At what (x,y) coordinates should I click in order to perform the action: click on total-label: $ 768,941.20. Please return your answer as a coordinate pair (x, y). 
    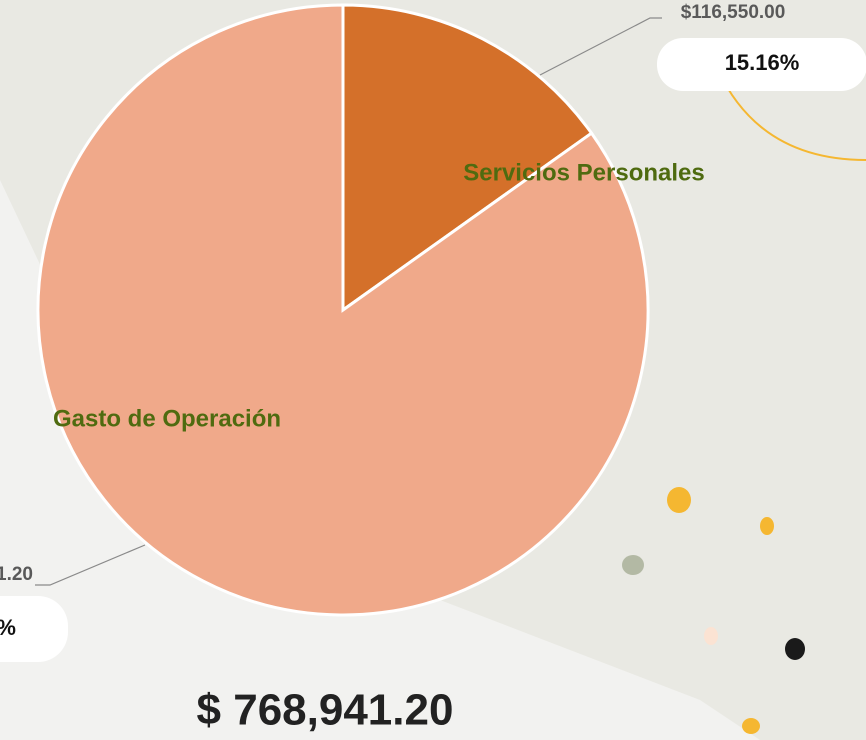
    Looking at the image, I should click on (325, 710).